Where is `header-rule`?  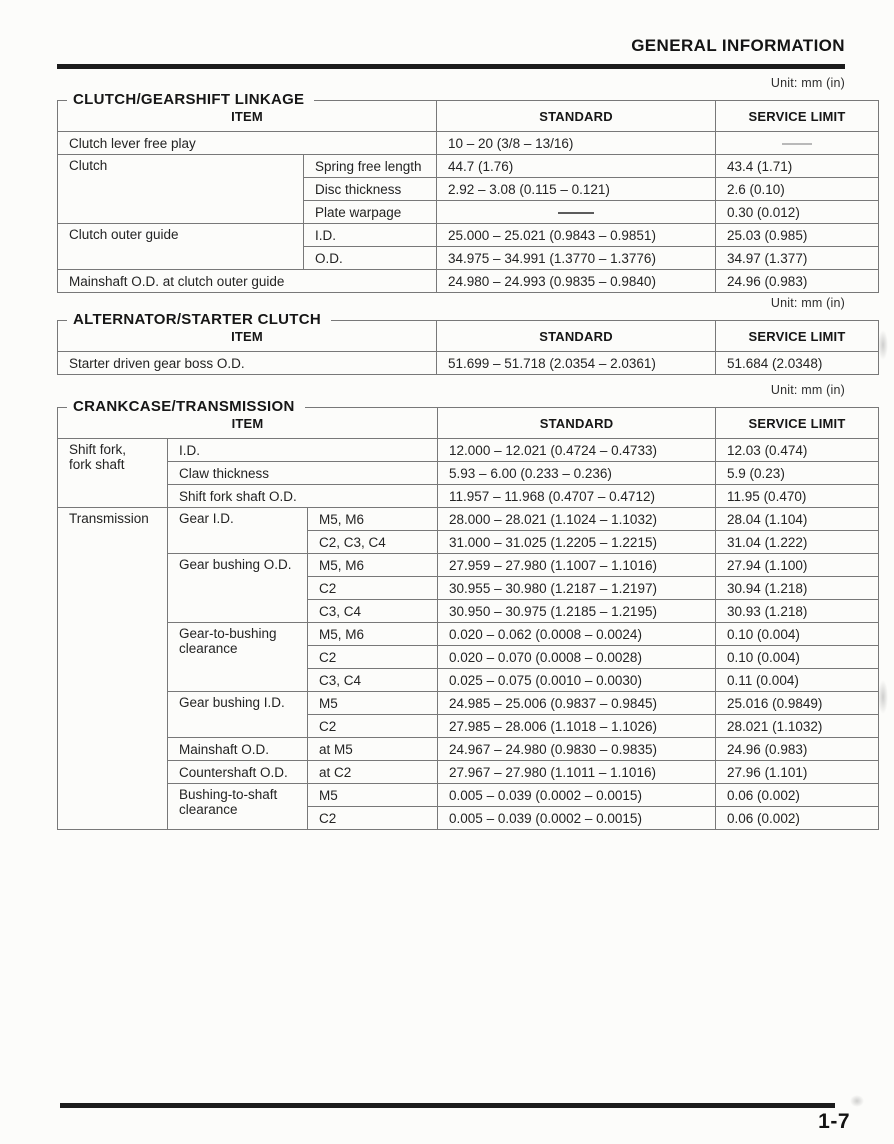
header-rule is located at coordinates (451, 66).